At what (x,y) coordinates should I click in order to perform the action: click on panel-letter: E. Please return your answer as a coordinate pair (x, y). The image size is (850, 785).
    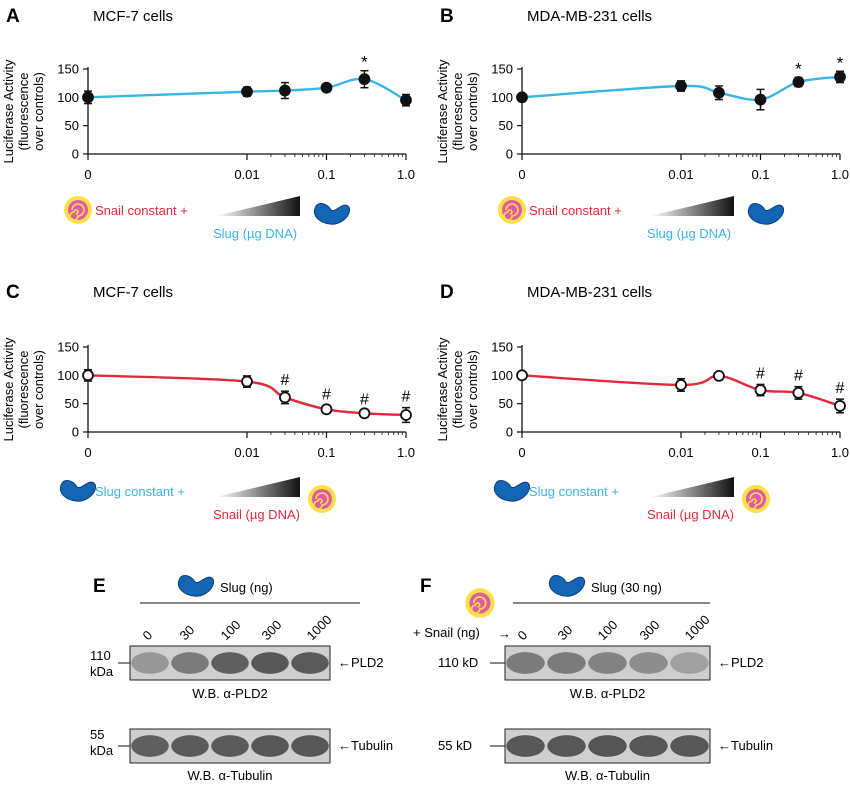
    Looking at the image, I should click on (99, 586).